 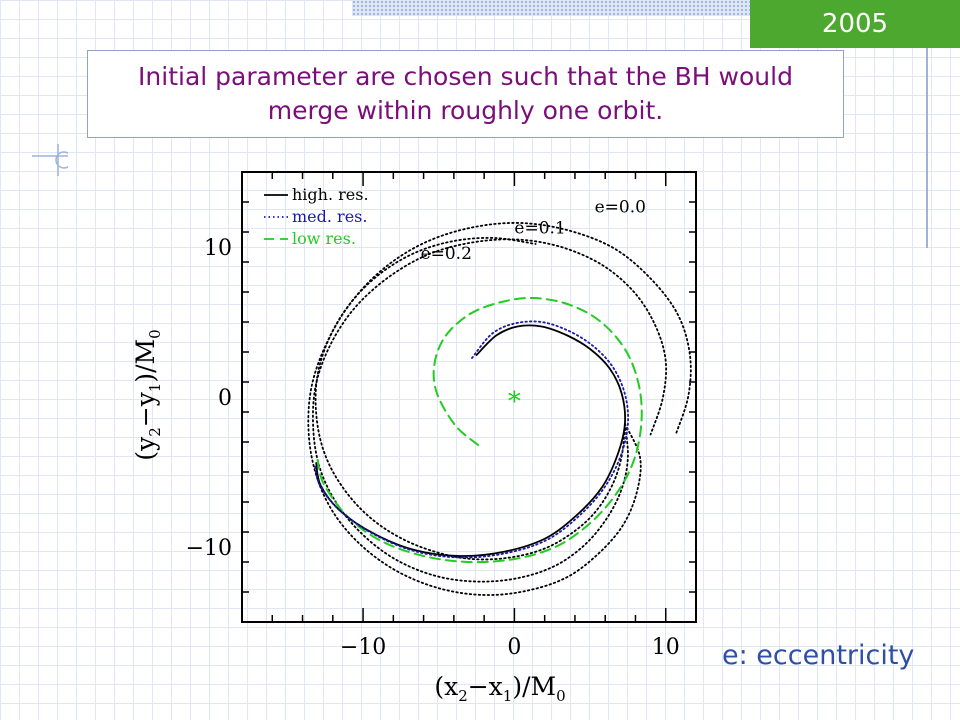 What do you see at coordinates (855, 24) in the screenshot?
I see `year-badge: 2005` at bounding box center [855, 24].